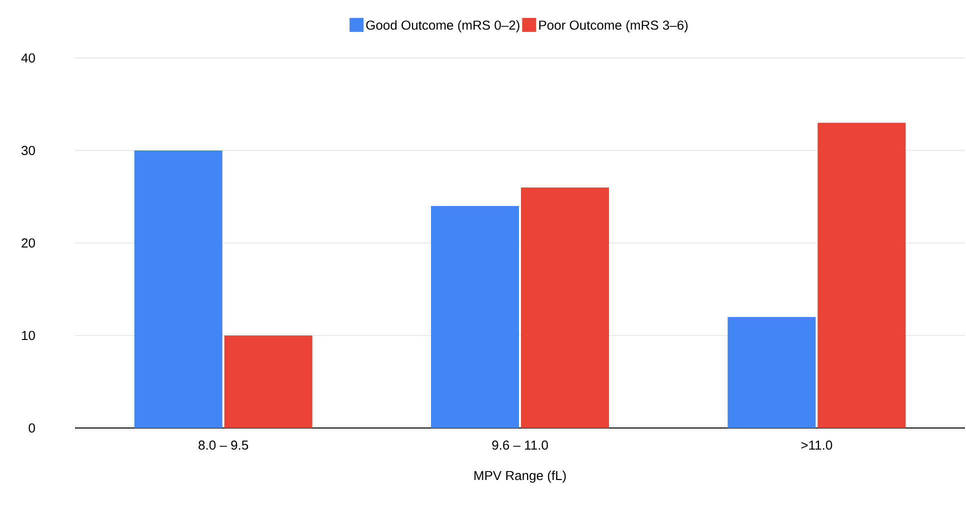 The height and width of the screenshot is (506, 966). Describe the element at coordinates (520, 445) in the screenshot. I see `x-tick-label: 9.6 – 11.0` at that location.